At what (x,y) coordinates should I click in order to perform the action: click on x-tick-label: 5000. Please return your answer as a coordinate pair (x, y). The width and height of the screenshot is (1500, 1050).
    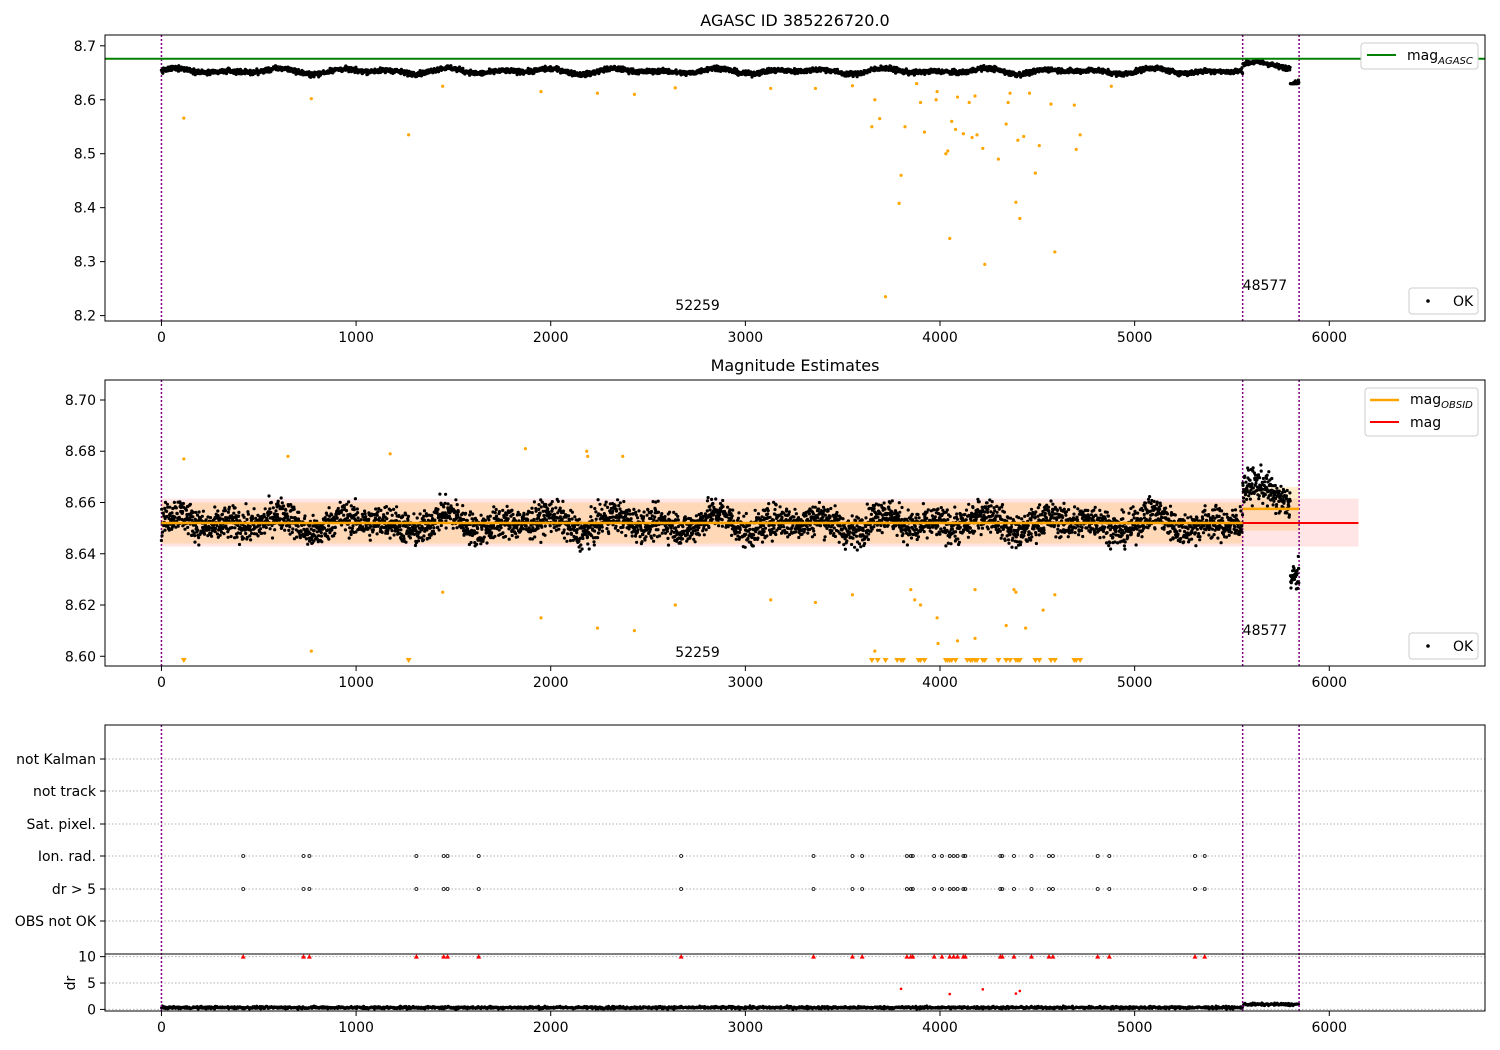
    Looking at the image, I should click on (1135, 338).